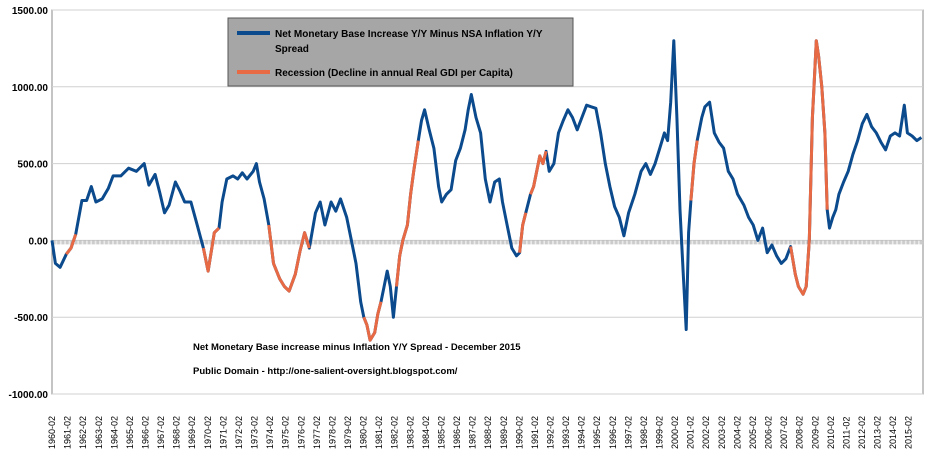 This screenshot has width=931, height=452. Describe the element at coordinates (332, 432) in the screenshot. I see `x-tick-label: 1978-02` at that location.